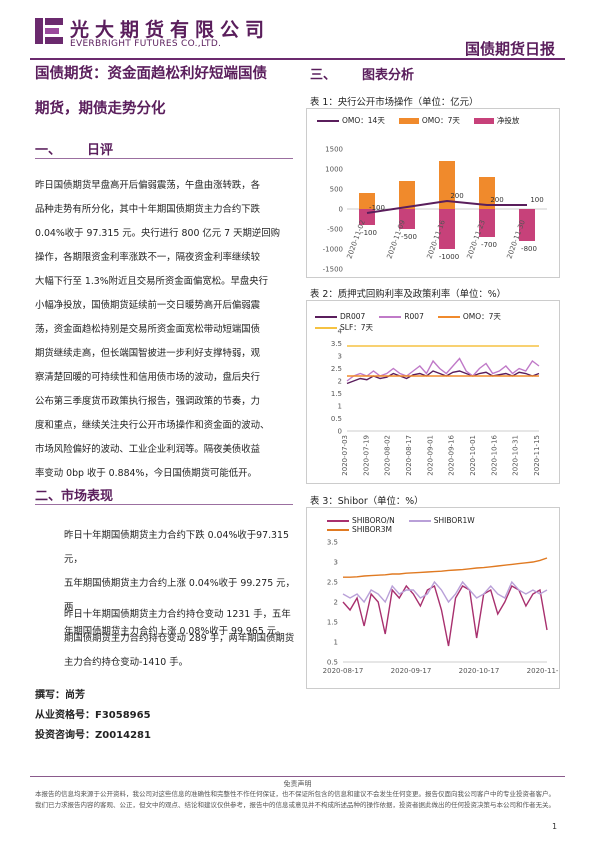  Describe the element at coordinates (297, 784) in the screenshot. I see `disclaimer-title: 免责声明` at that location.